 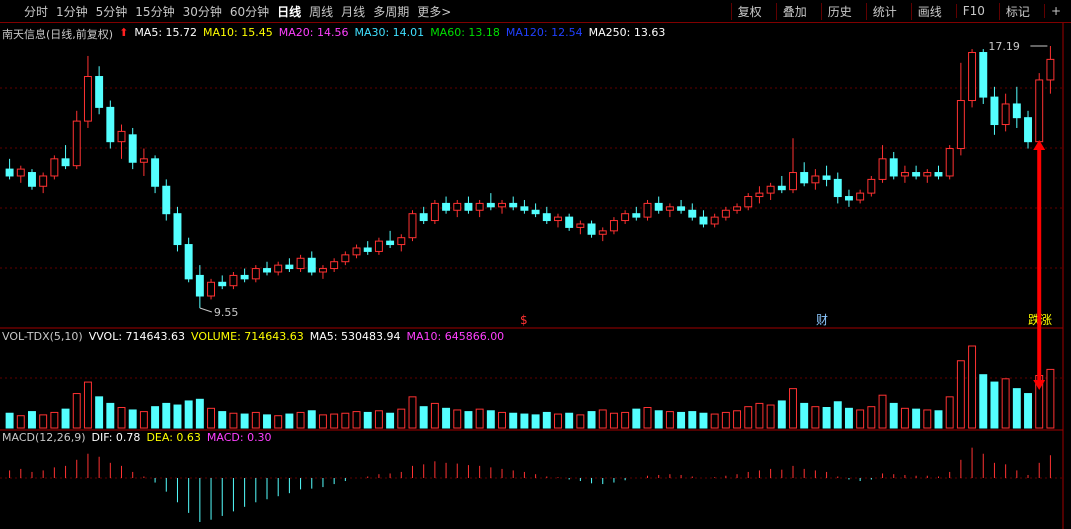 I want to click on up-icon: ⬆, so click(x=124, y=32).